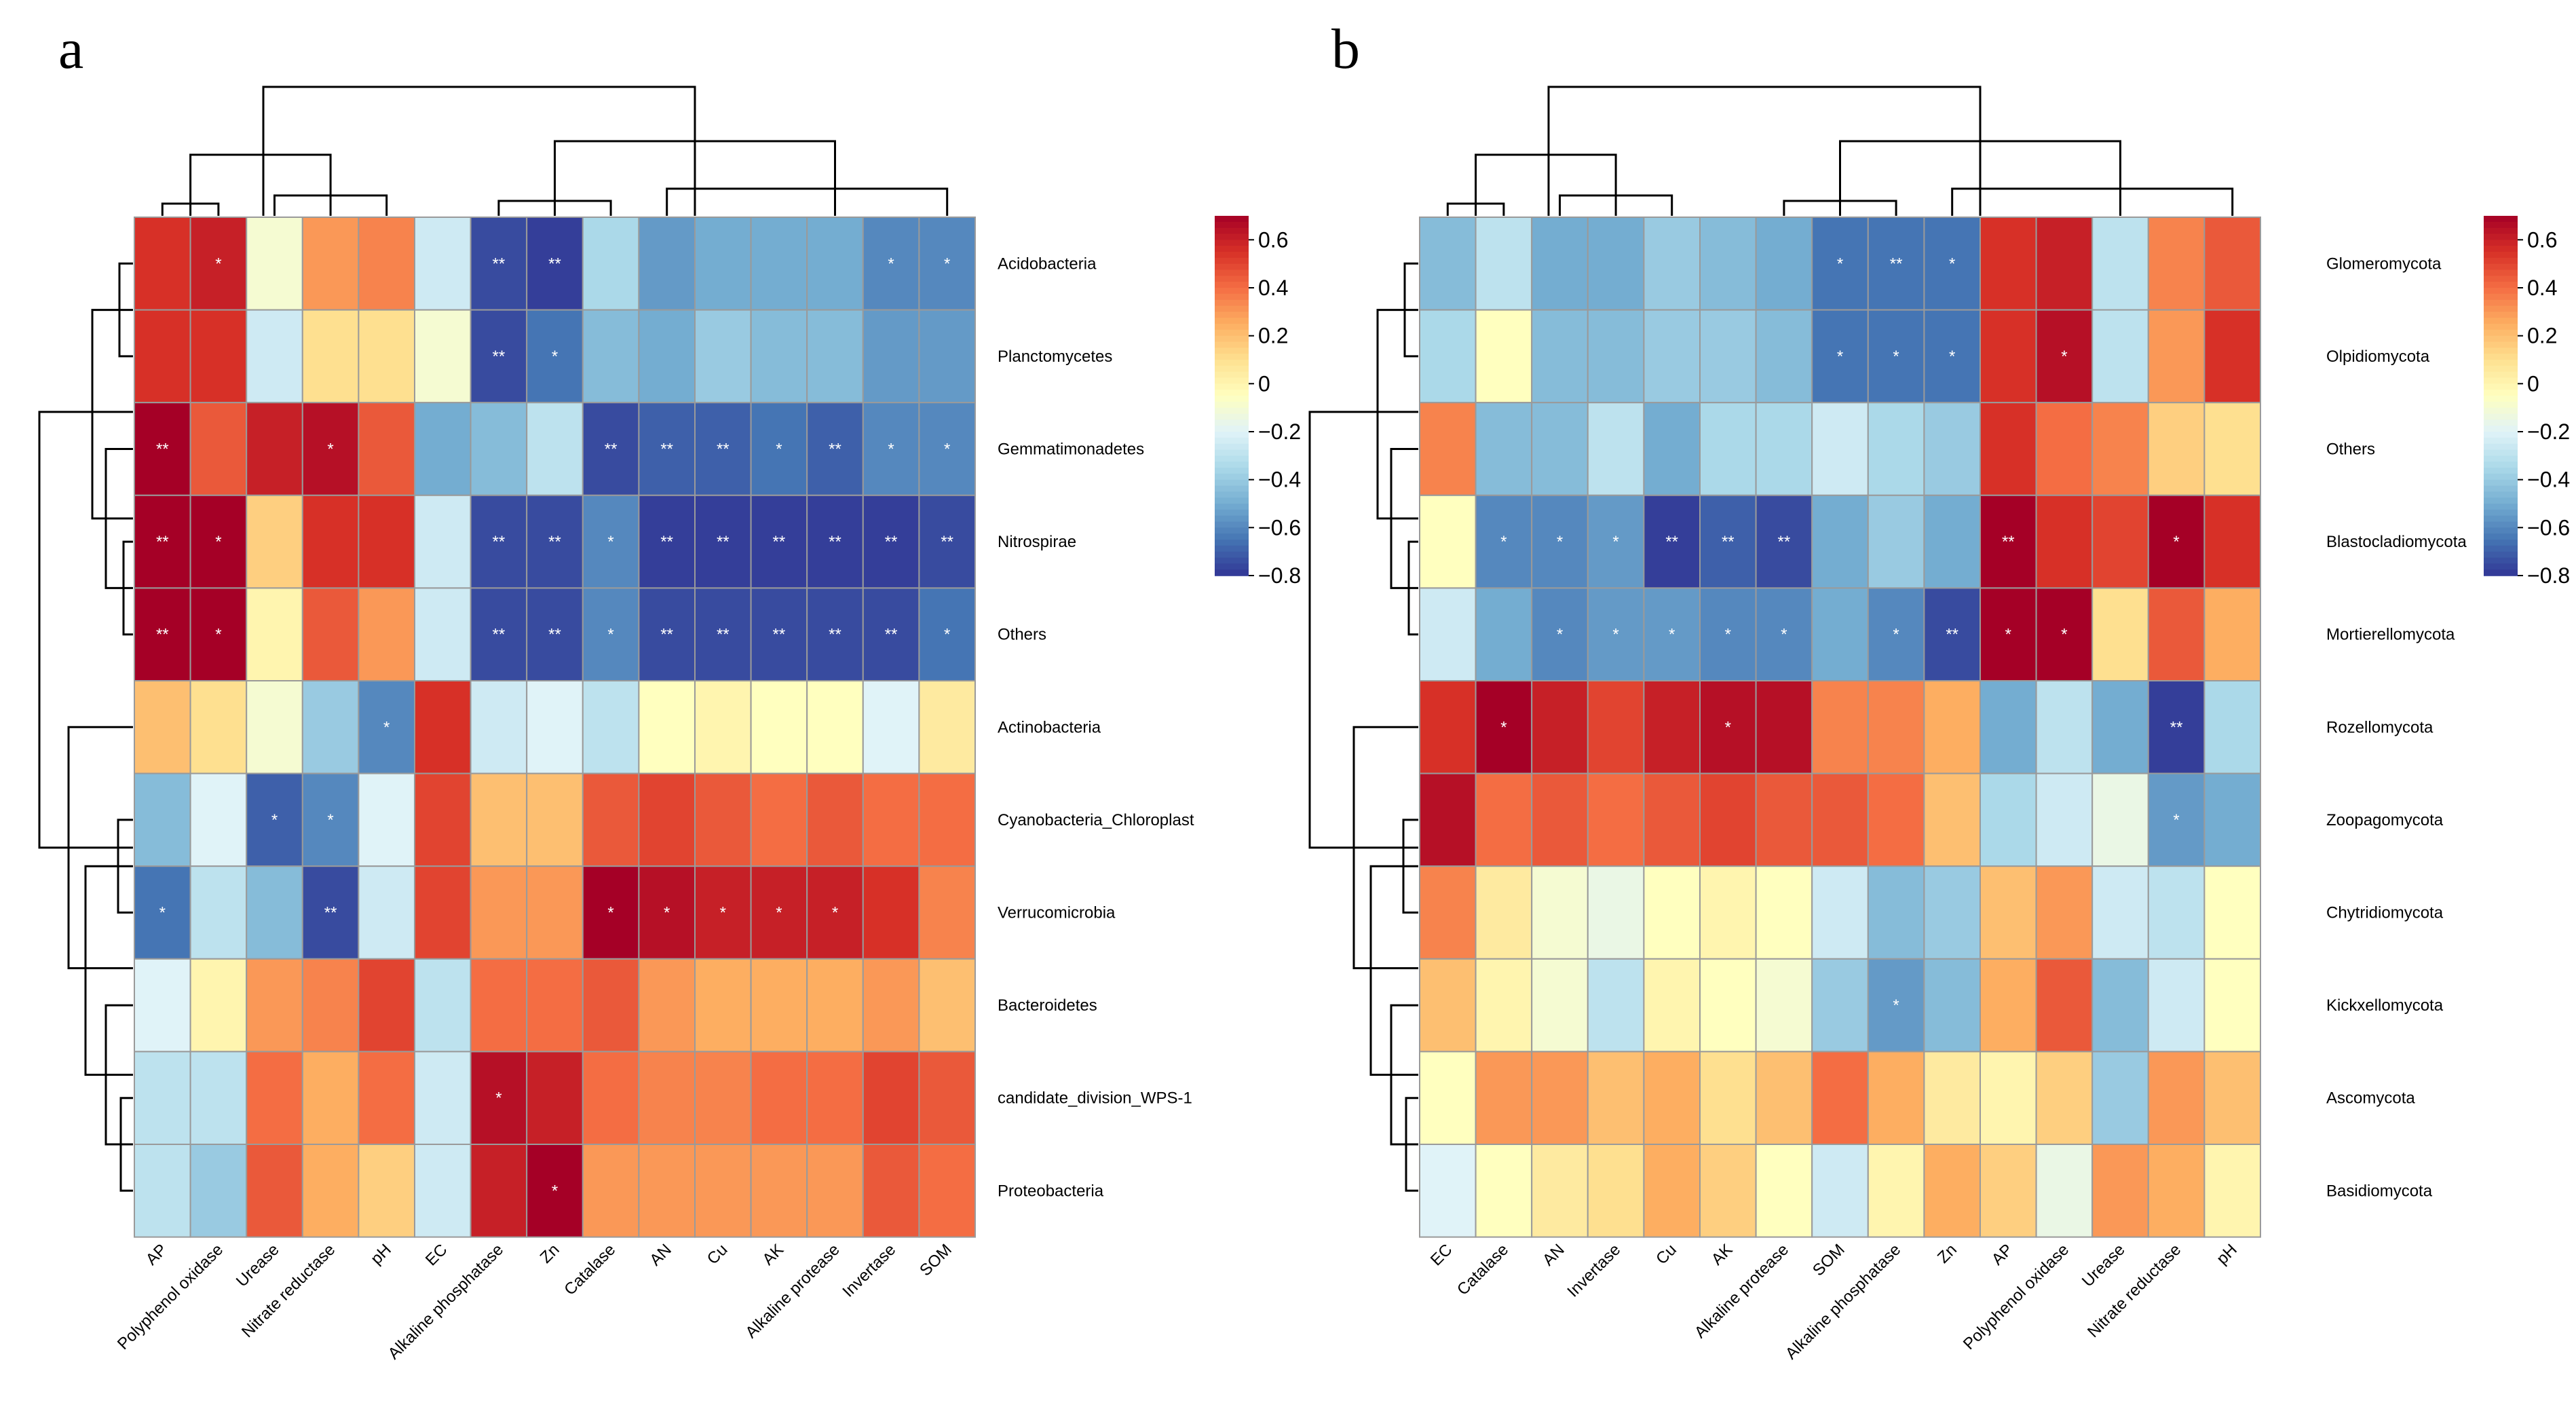 The height and width of the screenshot is (1407, 2576). What do you see at coordinates (1448, 264) in the screenshot?
I see `heatmap-cell-glomeromycota-ec` at bounding box center [1448, 264].